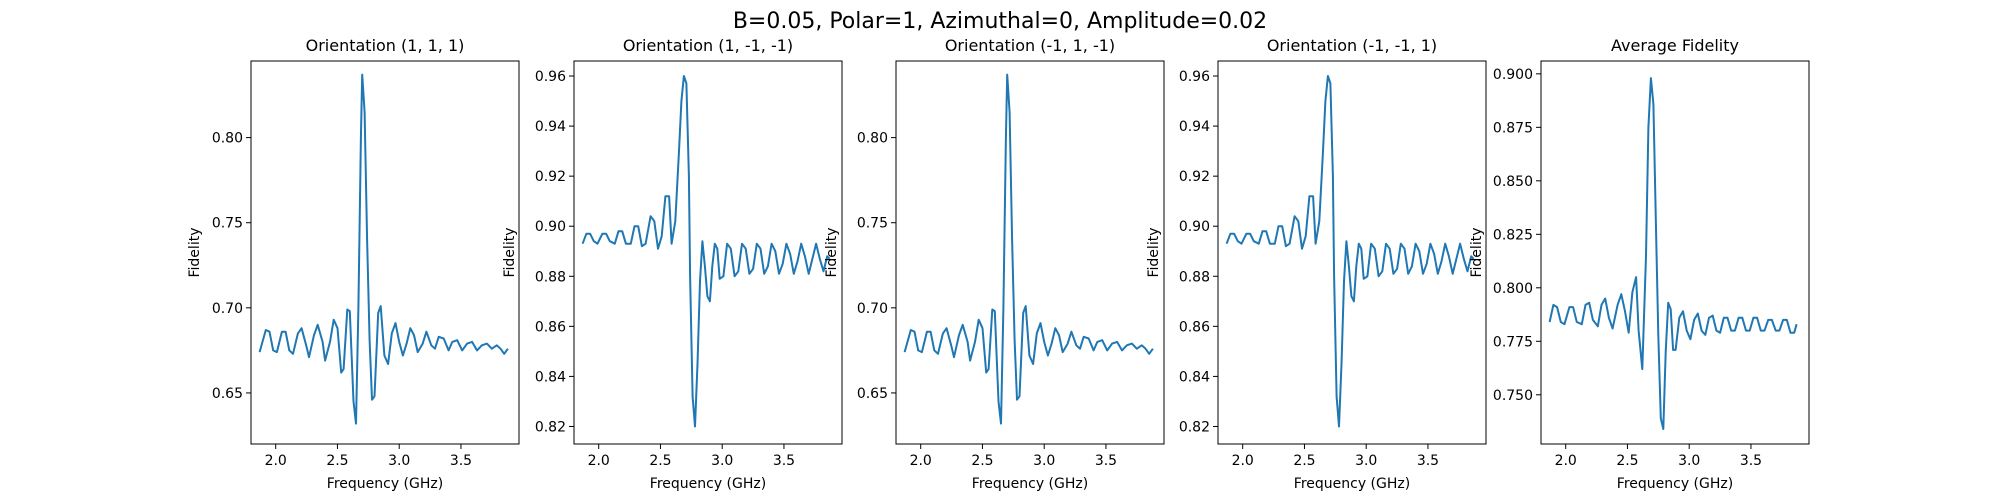 The image size is (2000, 500). I want to click on y-tick-label: 0.750, so click(1513, 396).